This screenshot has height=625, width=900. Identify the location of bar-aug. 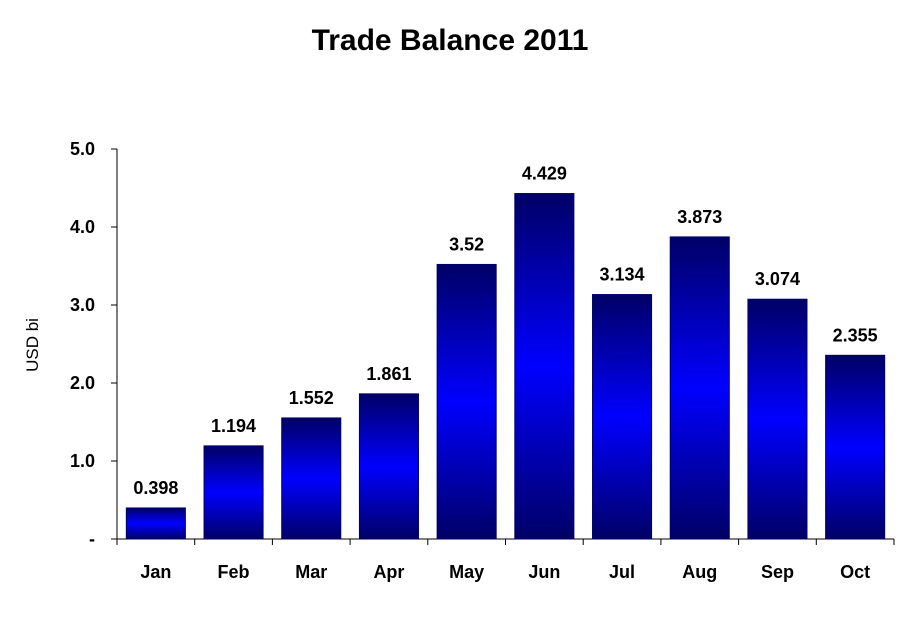
(699, 388).